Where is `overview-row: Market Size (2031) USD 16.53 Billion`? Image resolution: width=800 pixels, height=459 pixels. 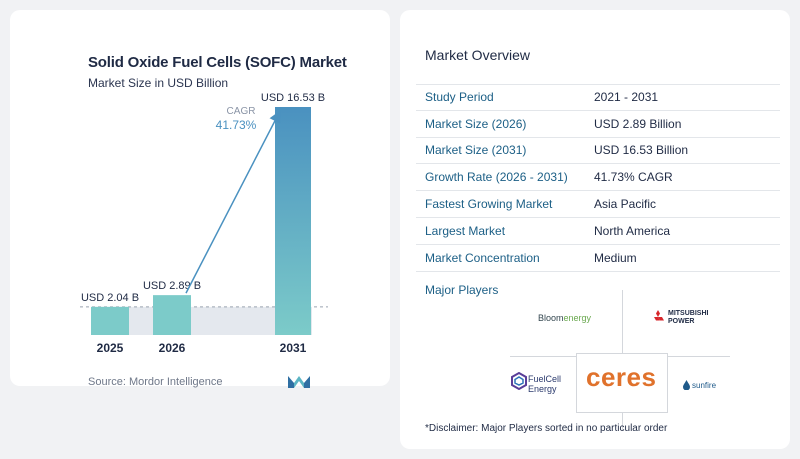
overview-row: Market Size (2031) USD 16.53 Billion is located at coordinates (598, 151).